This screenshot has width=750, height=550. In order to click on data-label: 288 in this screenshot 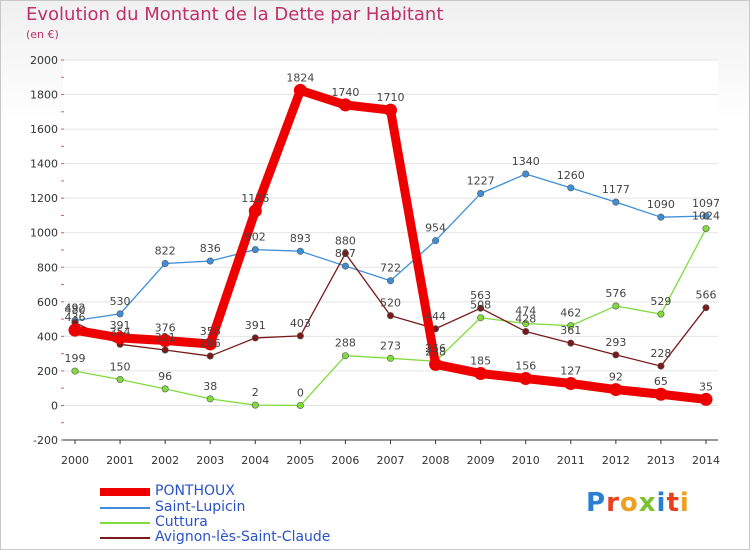, I will do `click(345, 343)`.